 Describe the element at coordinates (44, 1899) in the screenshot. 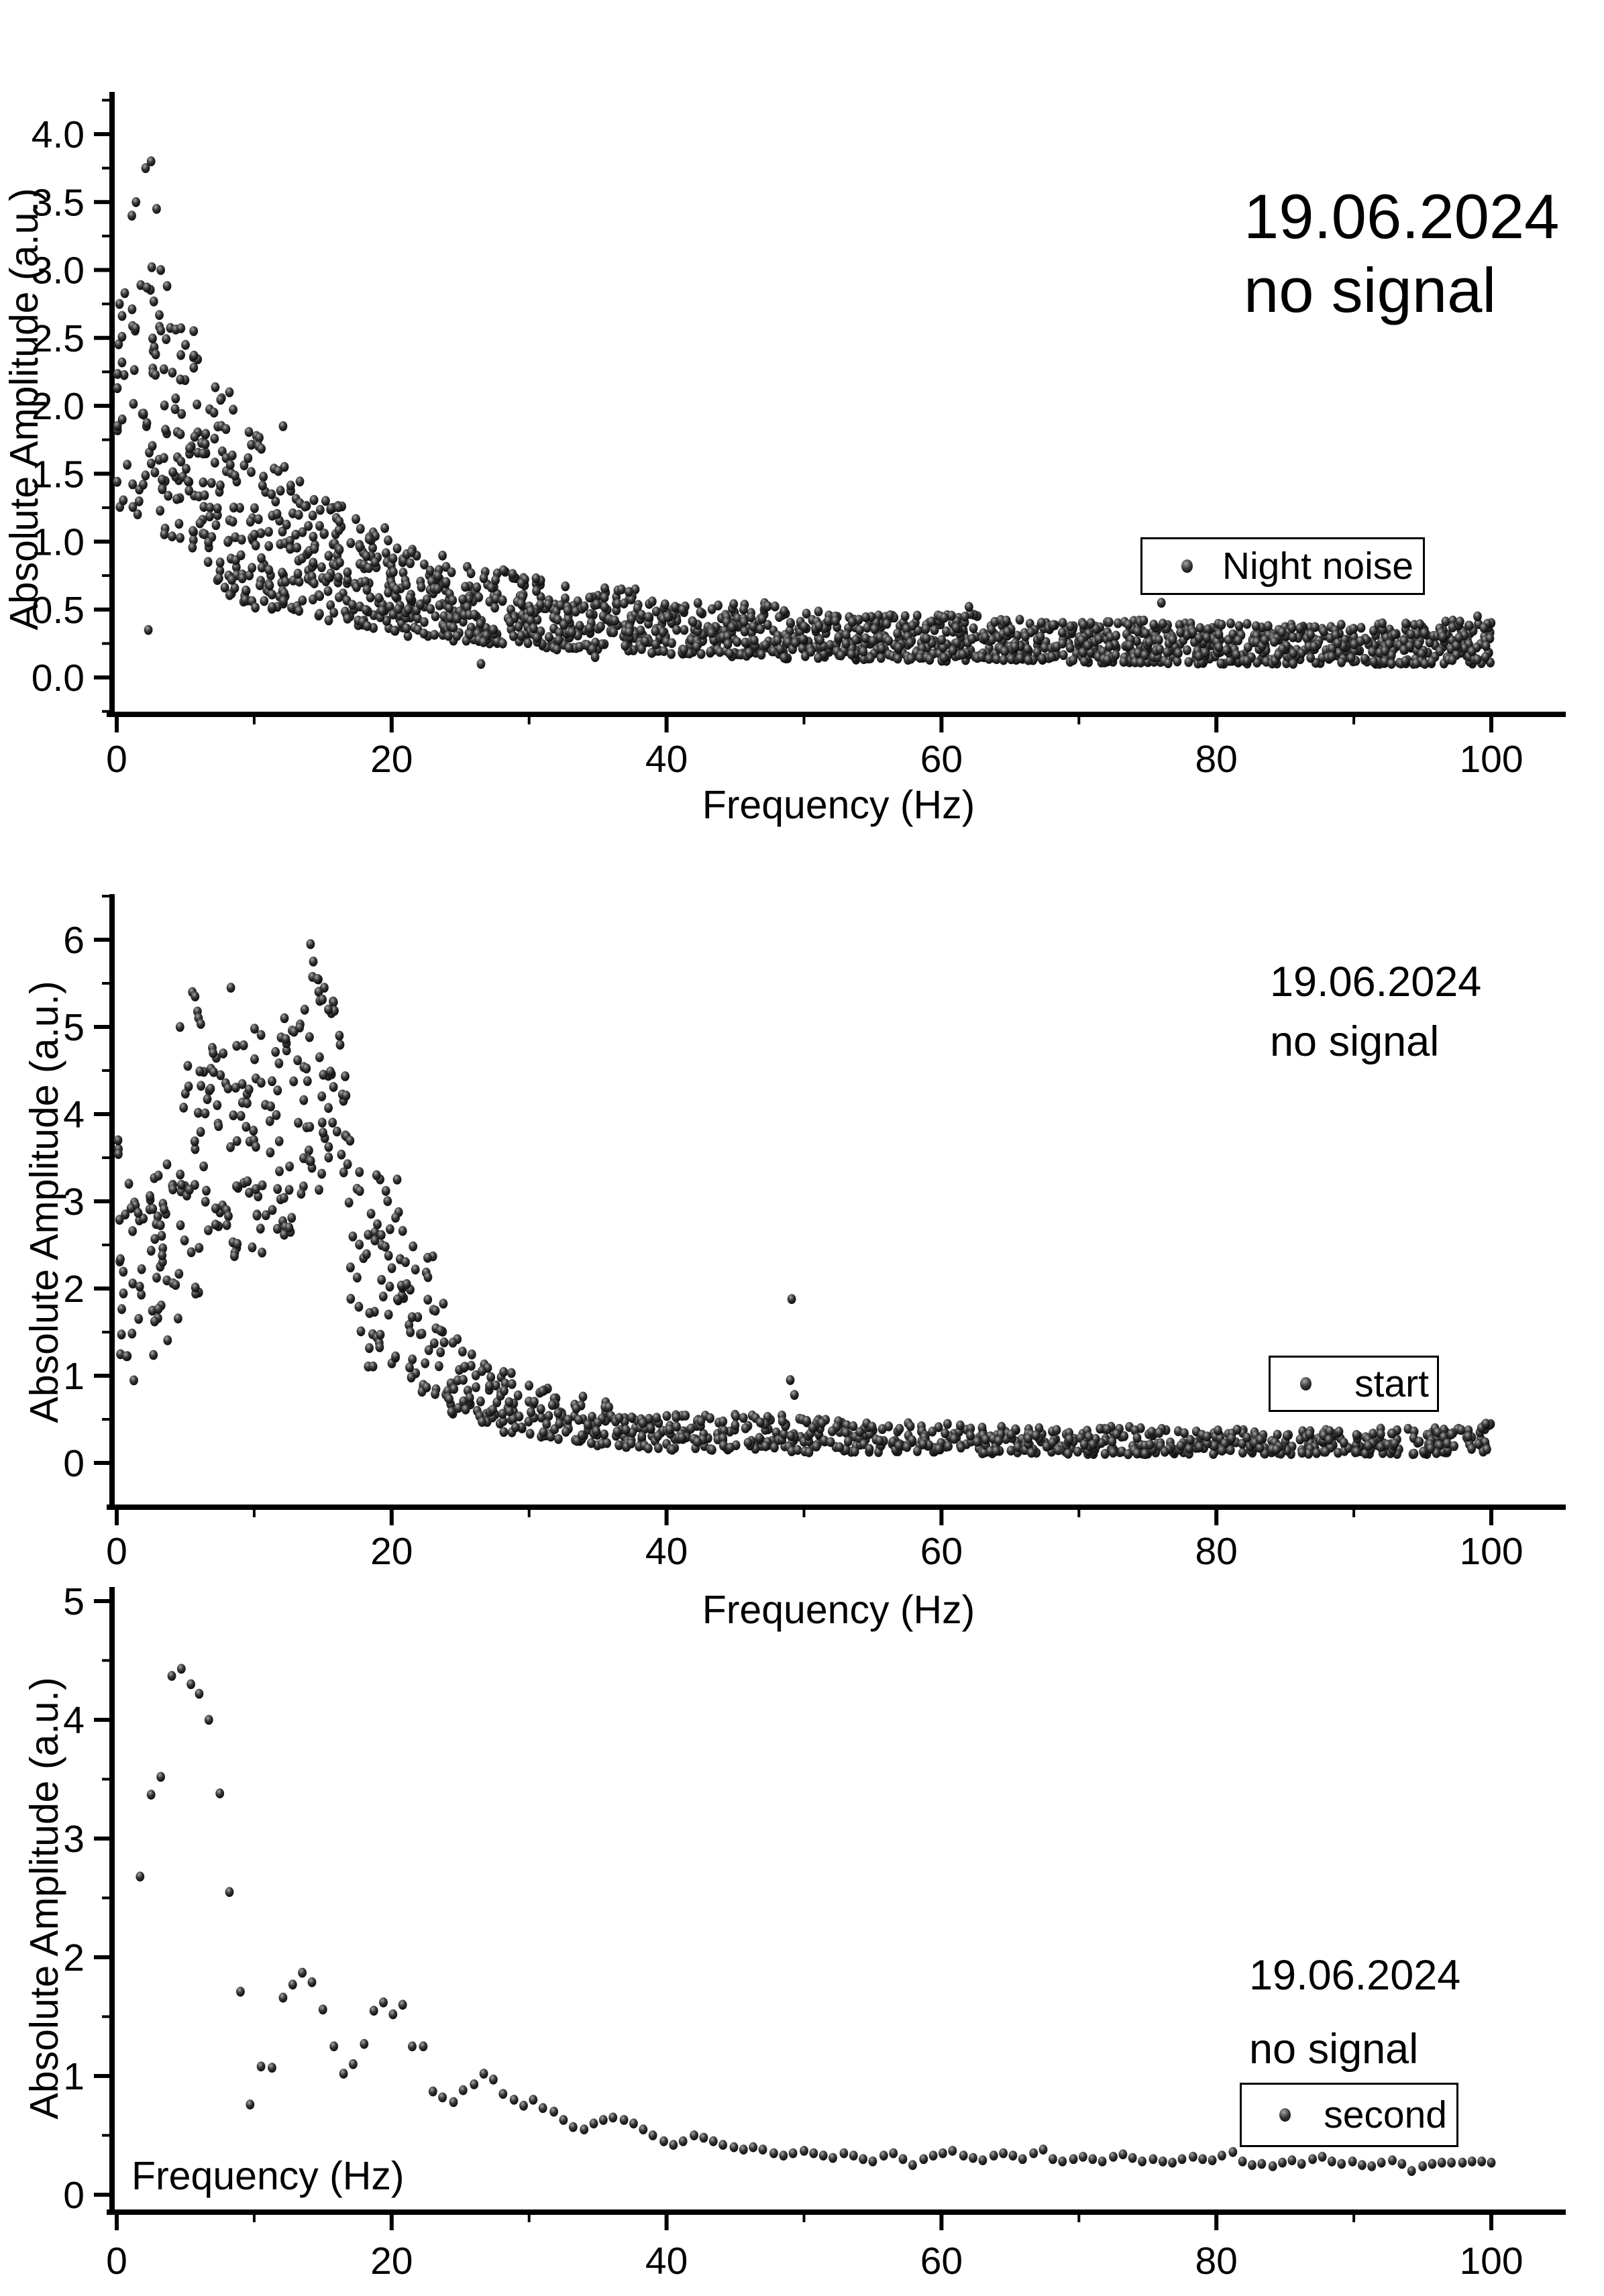

I see `y-axis-label-bottom: Absolute Amplitude (a.u.)` at that location.